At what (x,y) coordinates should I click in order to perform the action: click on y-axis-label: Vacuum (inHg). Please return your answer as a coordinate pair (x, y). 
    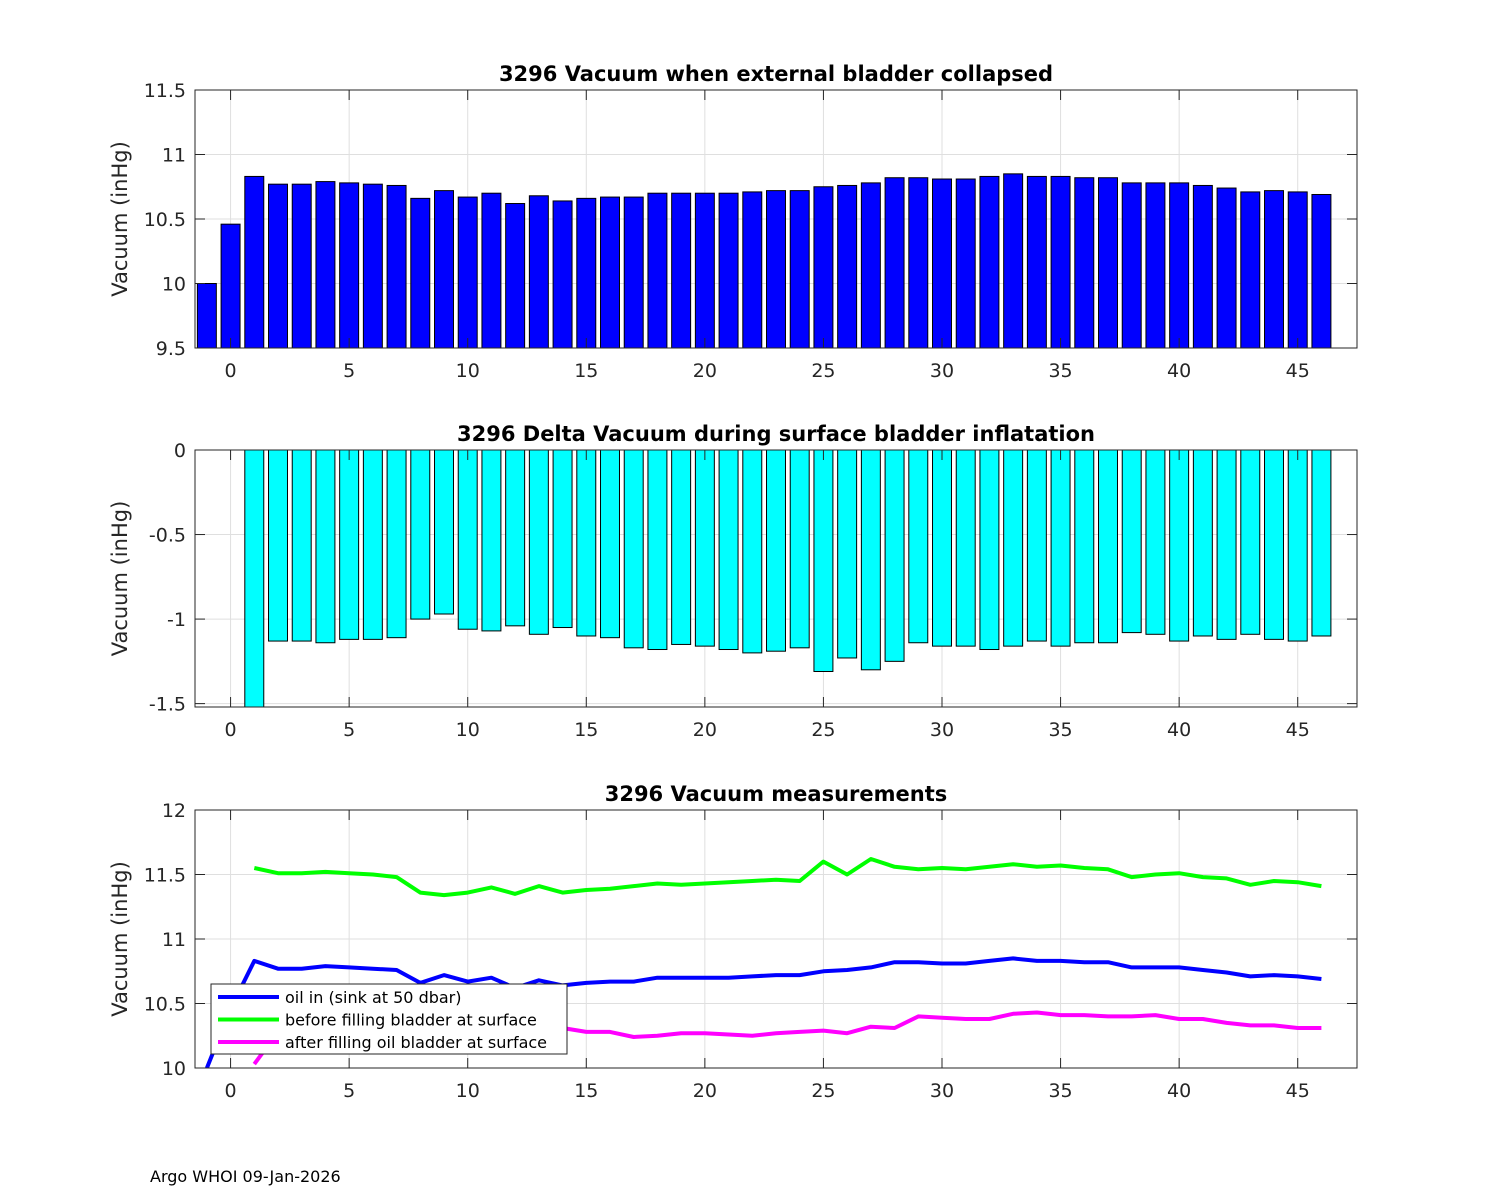
    Looking at the image, I should click on (120, 219).